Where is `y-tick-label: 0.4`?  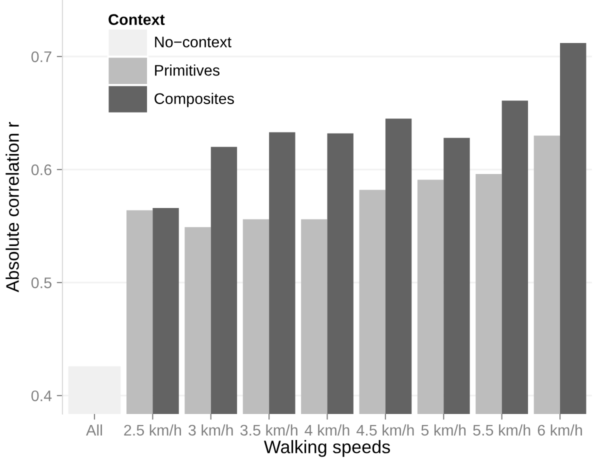
y-tick-label: 0.4 is located at coordinates (41, 396).